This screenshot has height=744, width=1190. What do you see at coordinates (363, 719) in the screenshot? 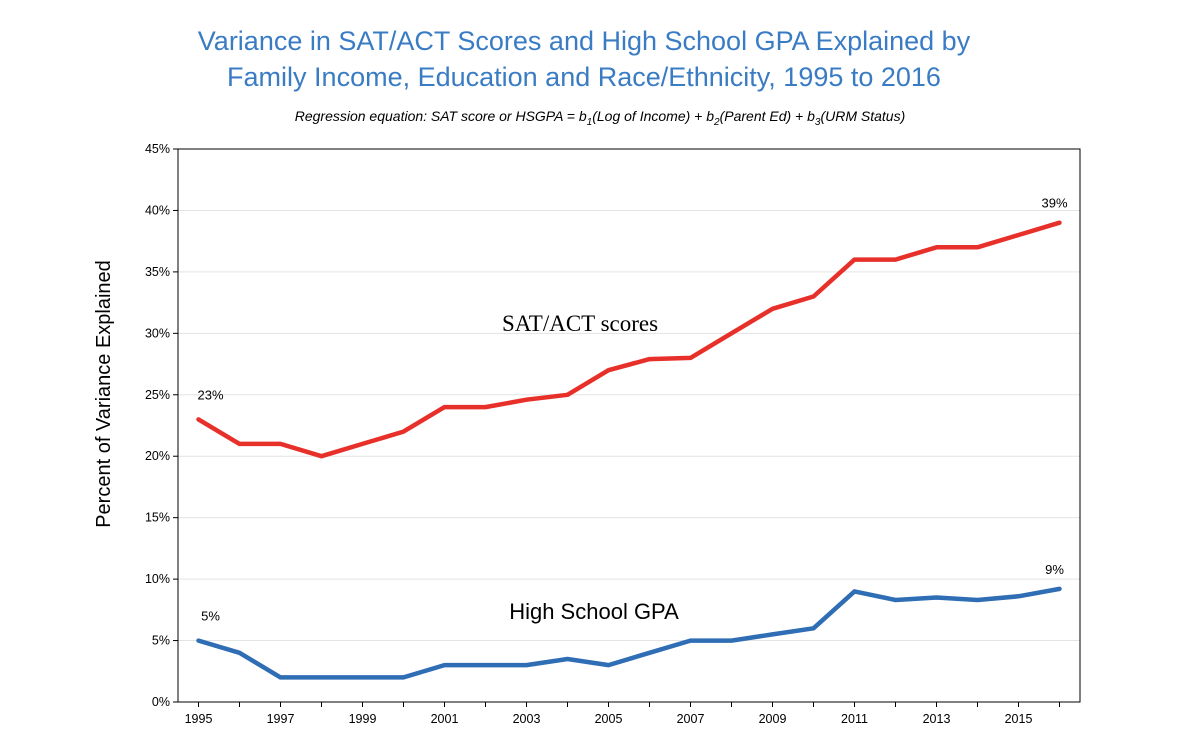
I see `x-tick-label-2: 1999` at bounding box center [363, 719].